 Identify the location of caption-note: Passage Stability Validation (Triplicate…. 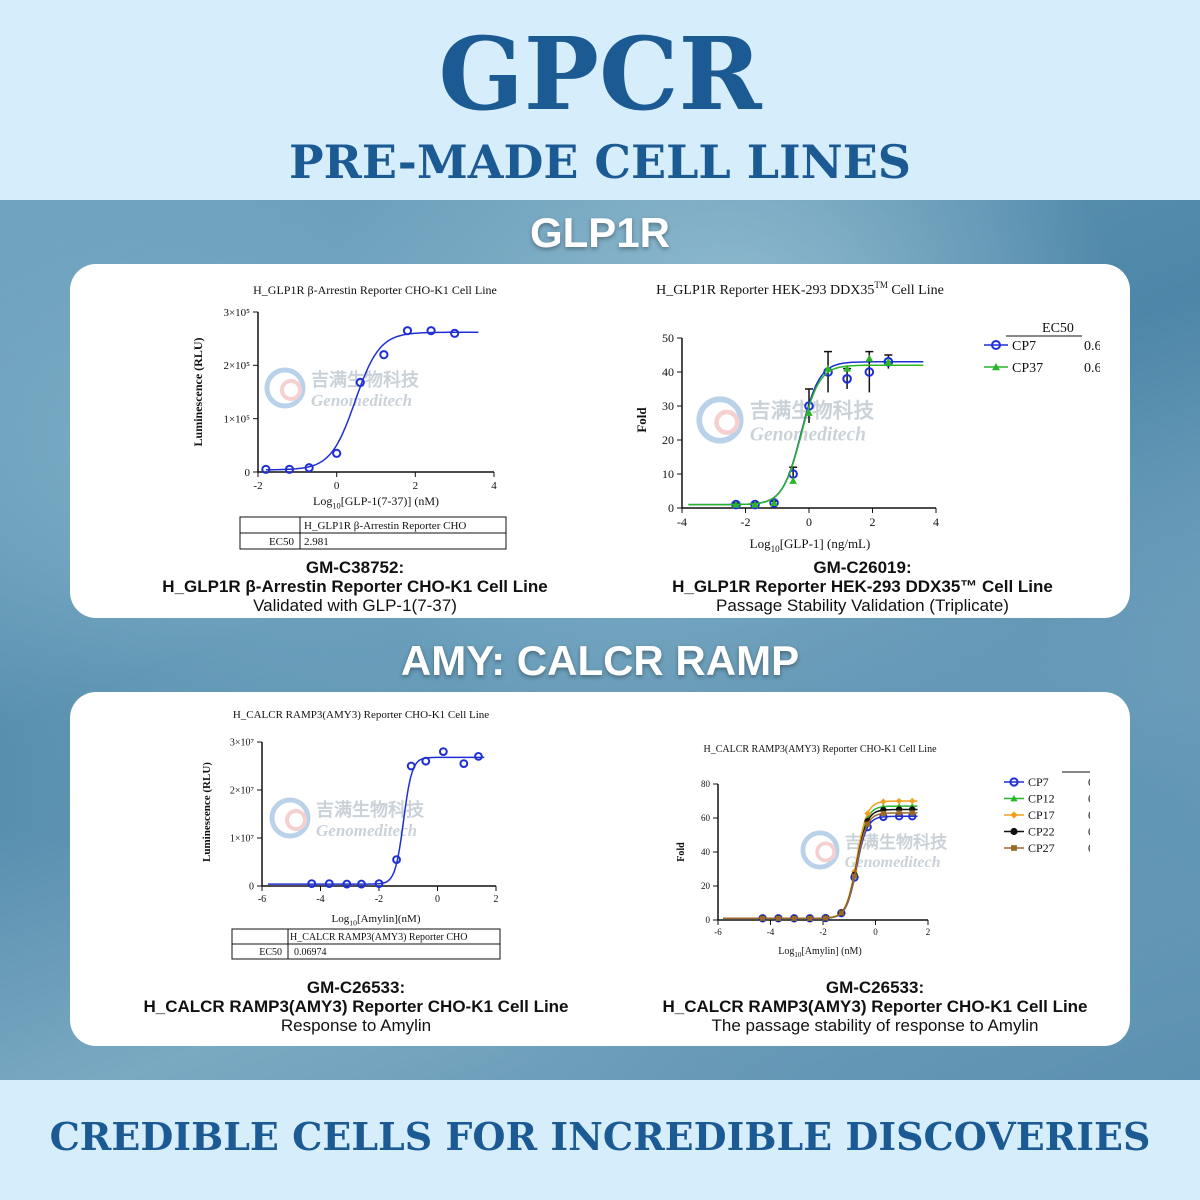
(862, 605).